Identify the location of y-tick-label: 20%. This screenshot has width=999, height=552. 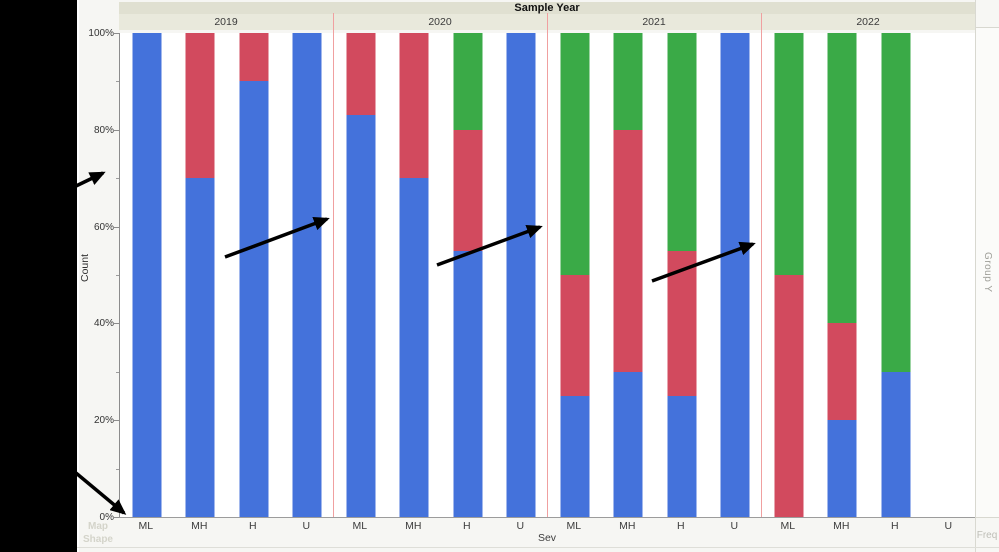
(103, 421).